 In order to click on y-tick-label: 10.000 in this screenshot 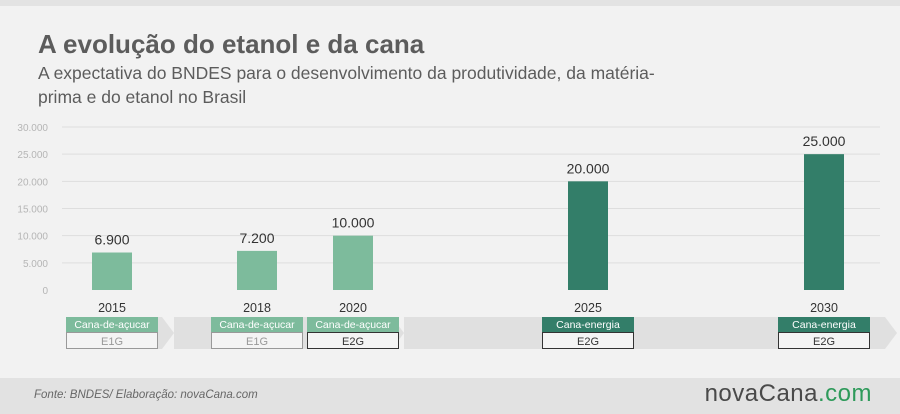, I will do `click(32, 237)`.